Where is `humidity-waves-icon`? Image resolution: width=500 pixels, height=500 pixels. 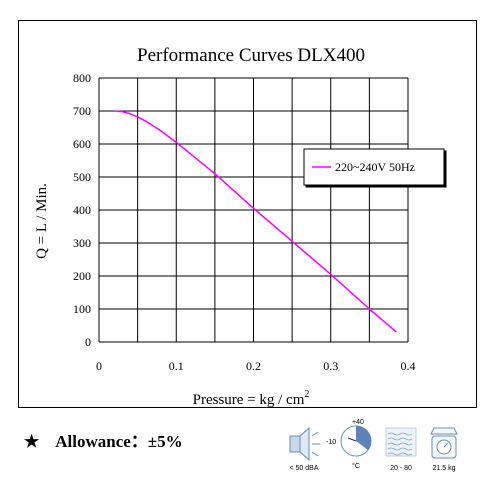 humidity-waves-icon is located at coordinates (401, 442).